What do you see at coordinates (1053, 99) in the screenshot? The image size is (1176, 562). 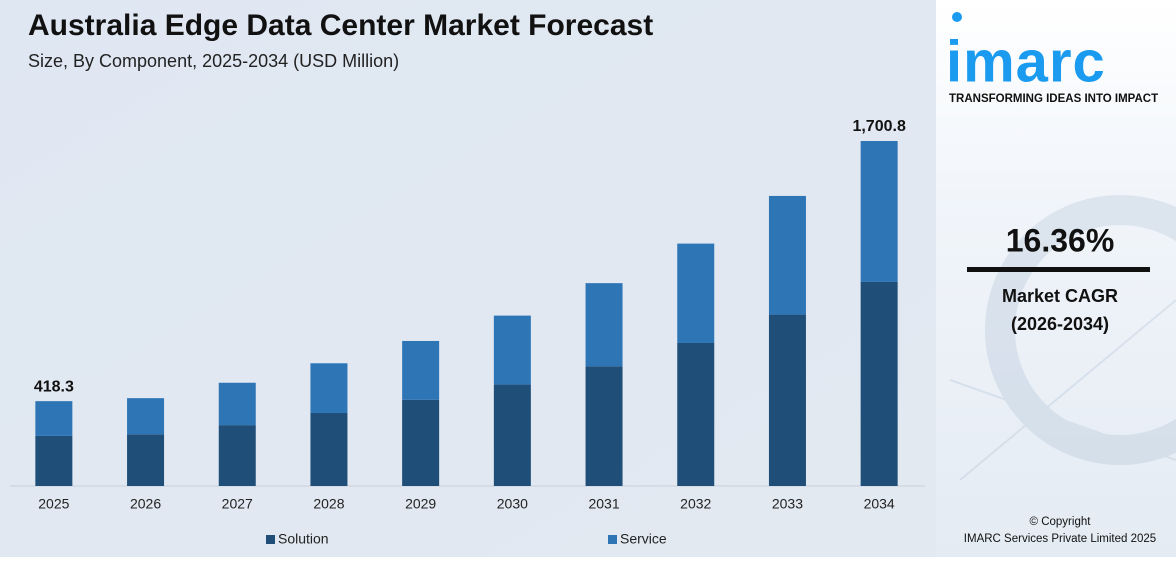 I see `tagline: TRANSFORMING IDEAS INTO IMPACT` at bounding box center [1053, 99].